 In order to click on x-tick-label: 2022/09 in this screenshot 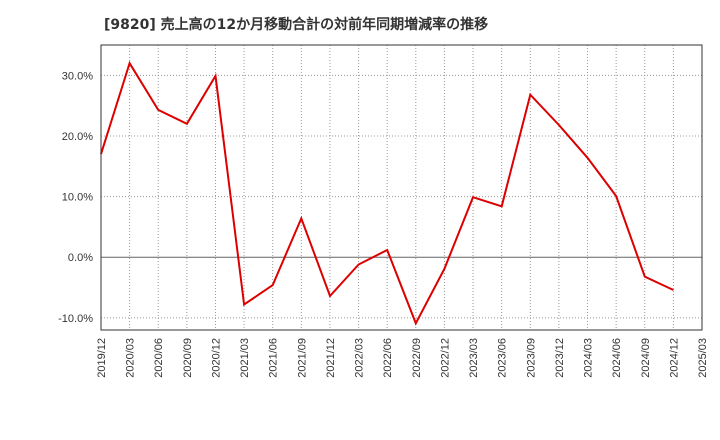, I will do `click(417, 358)`.